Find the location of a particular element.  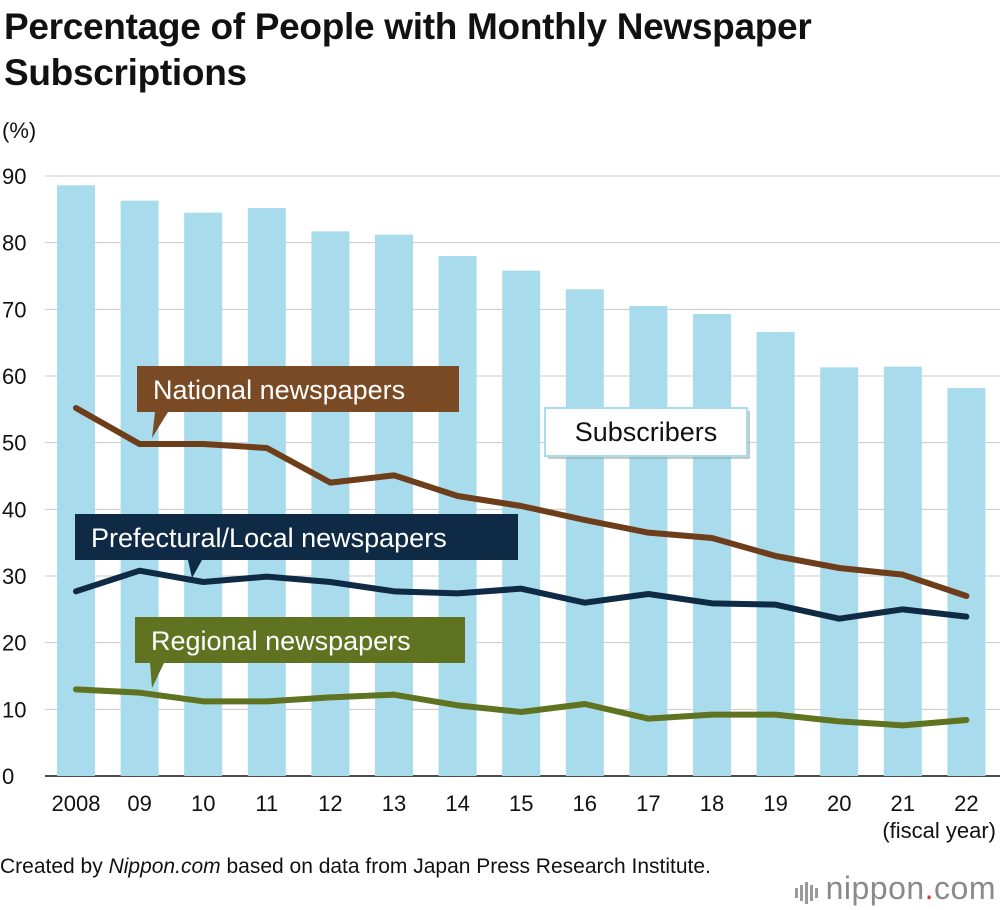

x-tick-label: 15 is located at coordinates (521, 803).